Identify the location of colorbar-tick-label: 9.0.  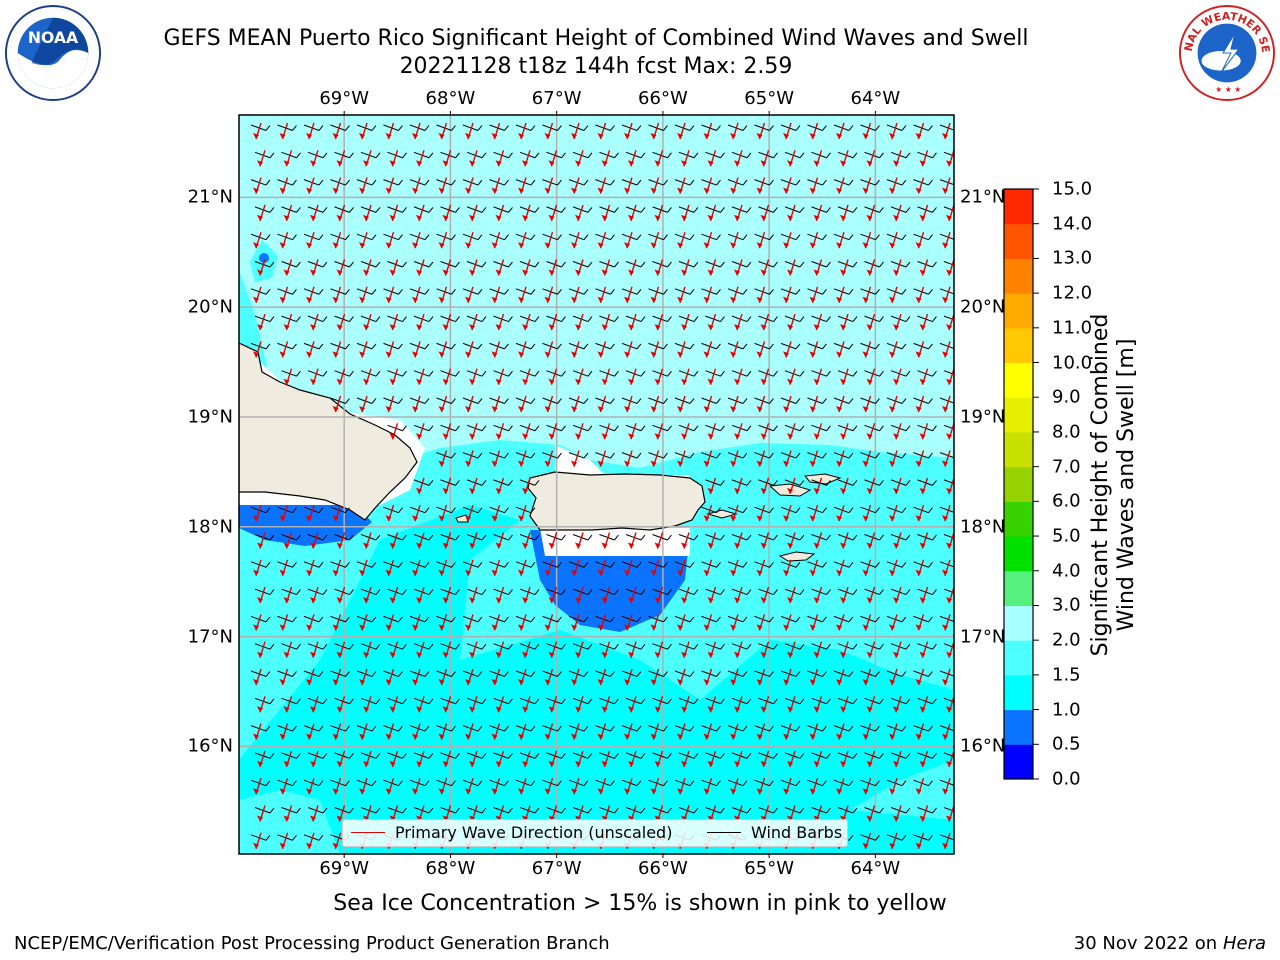
(1066, 397).